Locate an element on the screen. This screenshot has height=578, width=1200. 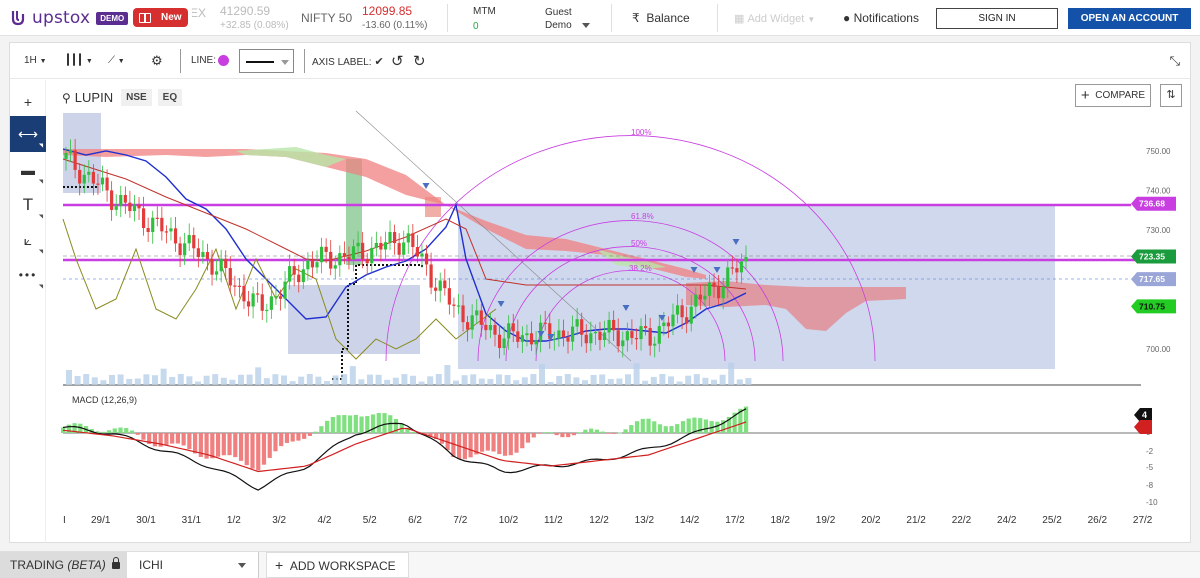
ticker-nifty: 12099.85 -13.60 (0.11%) is located at coordinates (394, 17).